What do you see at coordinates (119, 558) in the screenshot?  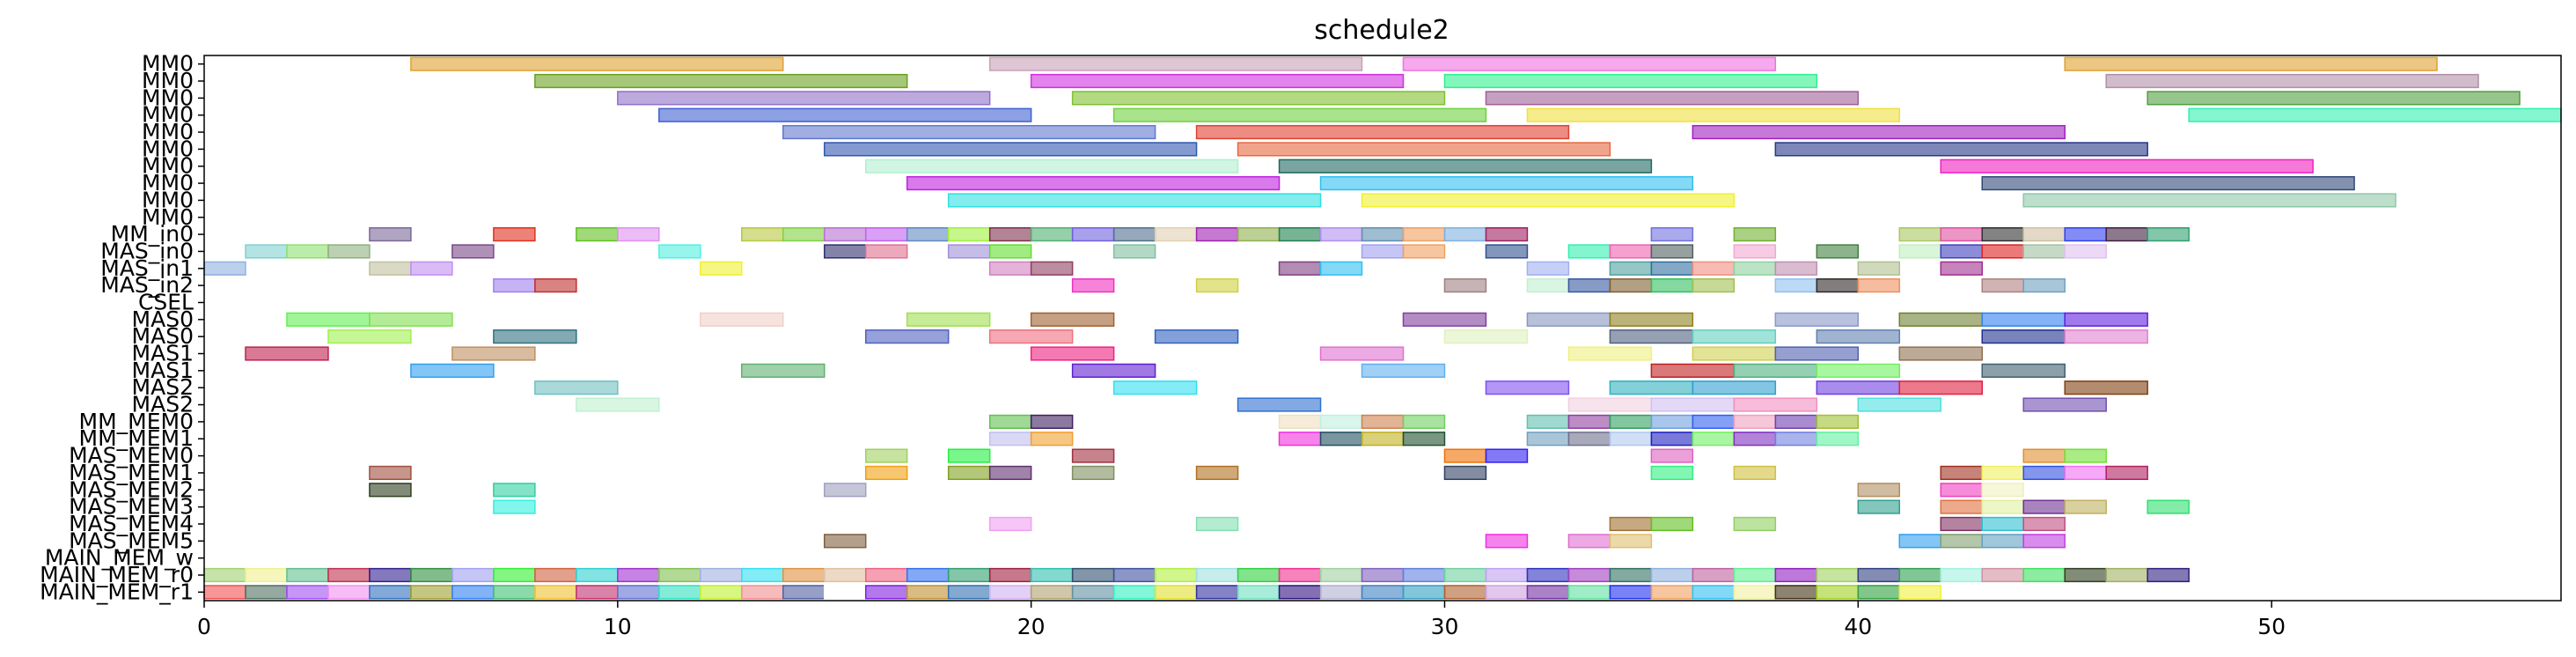 I see `y-tick-label: MAIN_MEM_w` at bounding box center [119, 558].